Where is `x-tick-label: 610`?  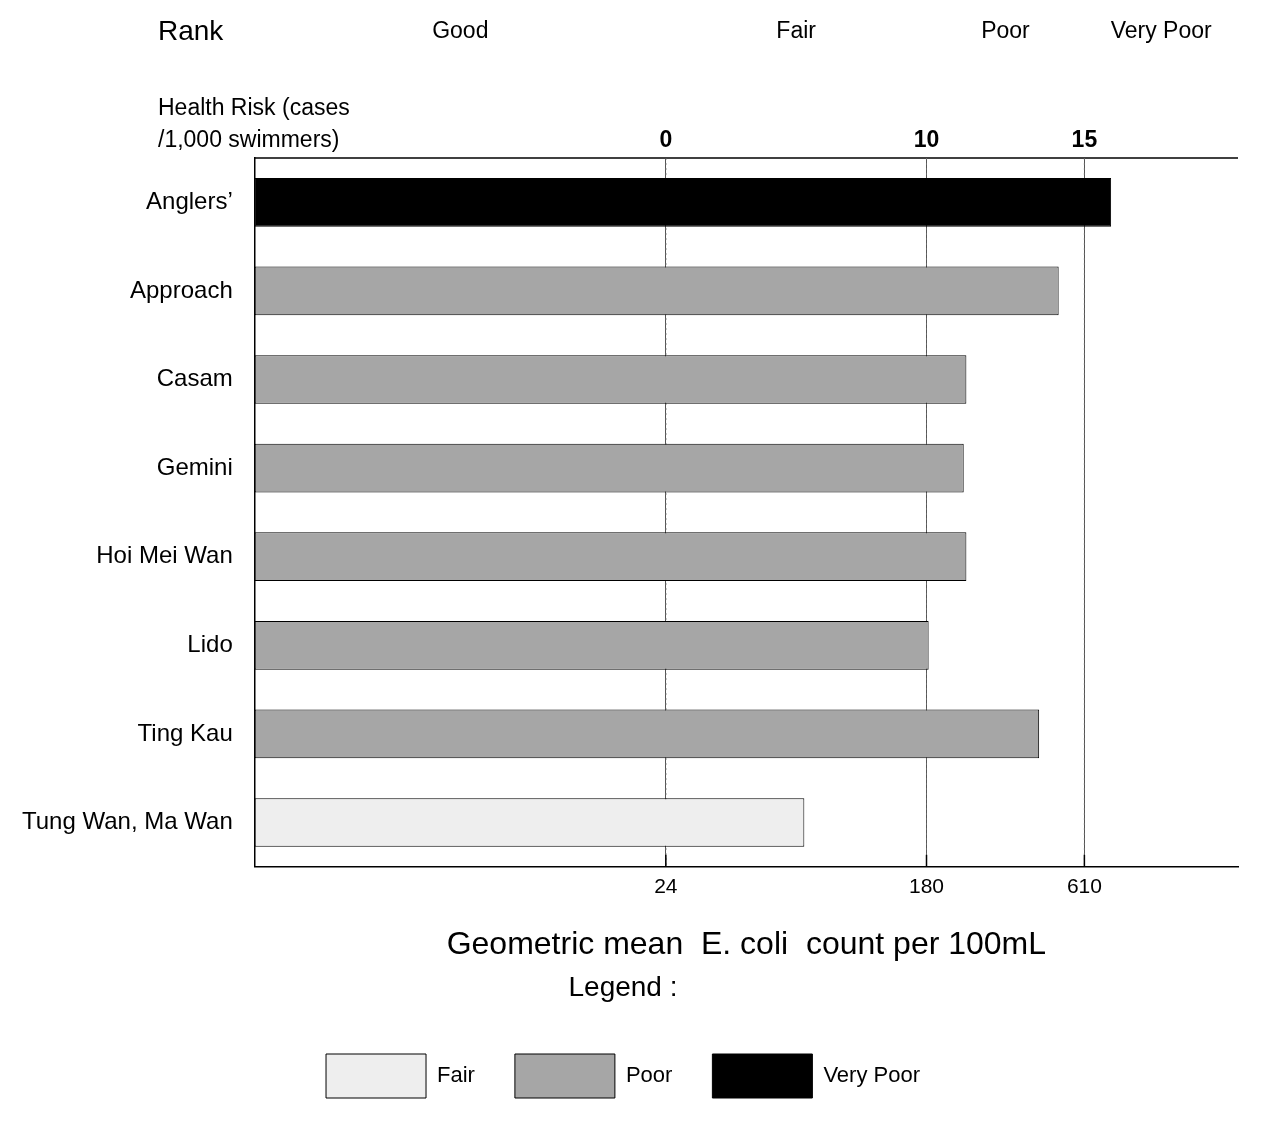
x-tick-label: 610 is located at coordinates (1084, 886).